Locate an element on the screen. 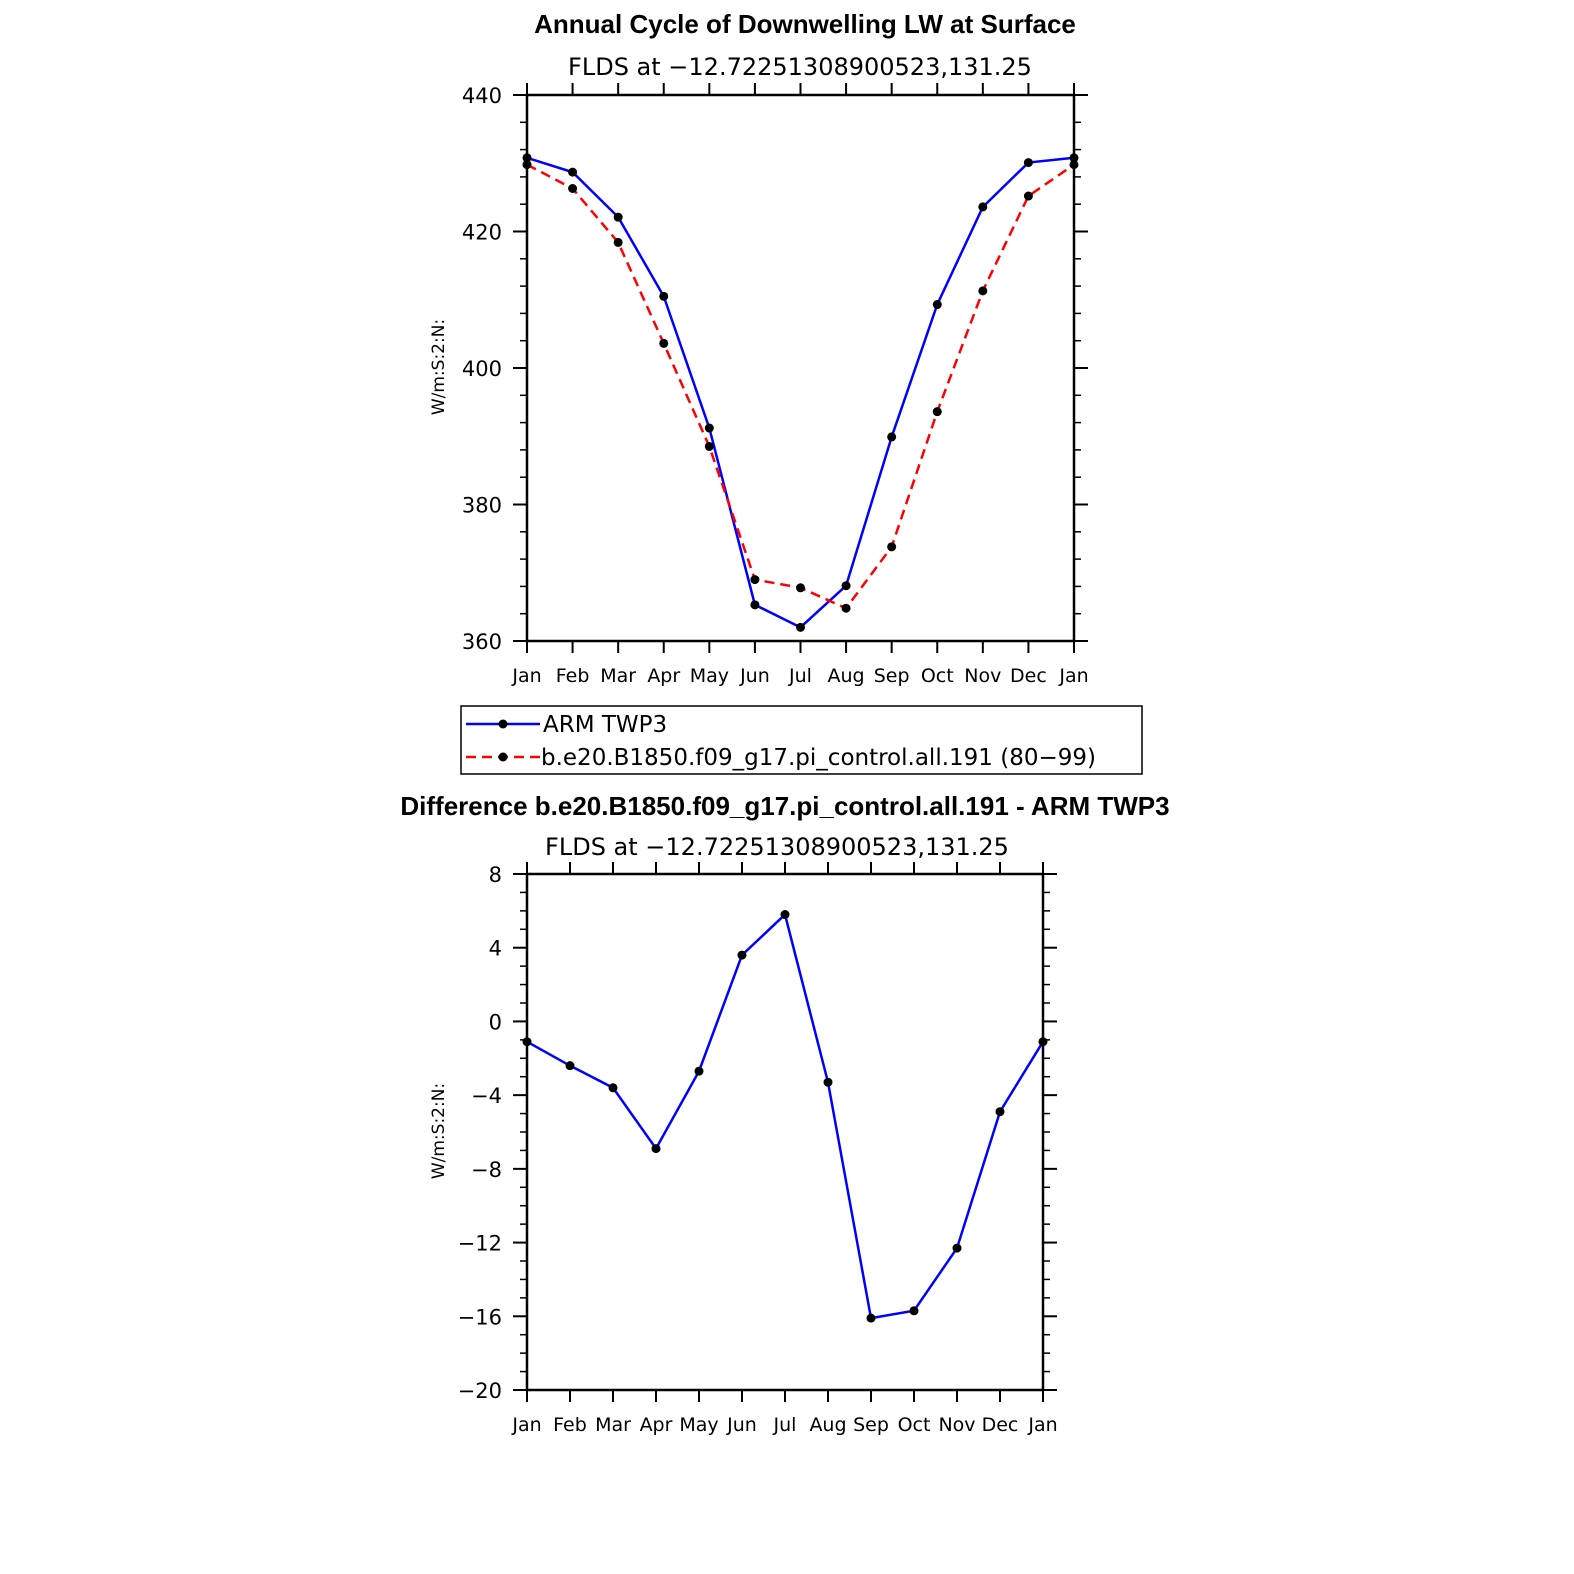 Image resolution: width=1574 pixels, height=1574 pixels. y-tick-label: 400 is located at coordinates (482, 369).